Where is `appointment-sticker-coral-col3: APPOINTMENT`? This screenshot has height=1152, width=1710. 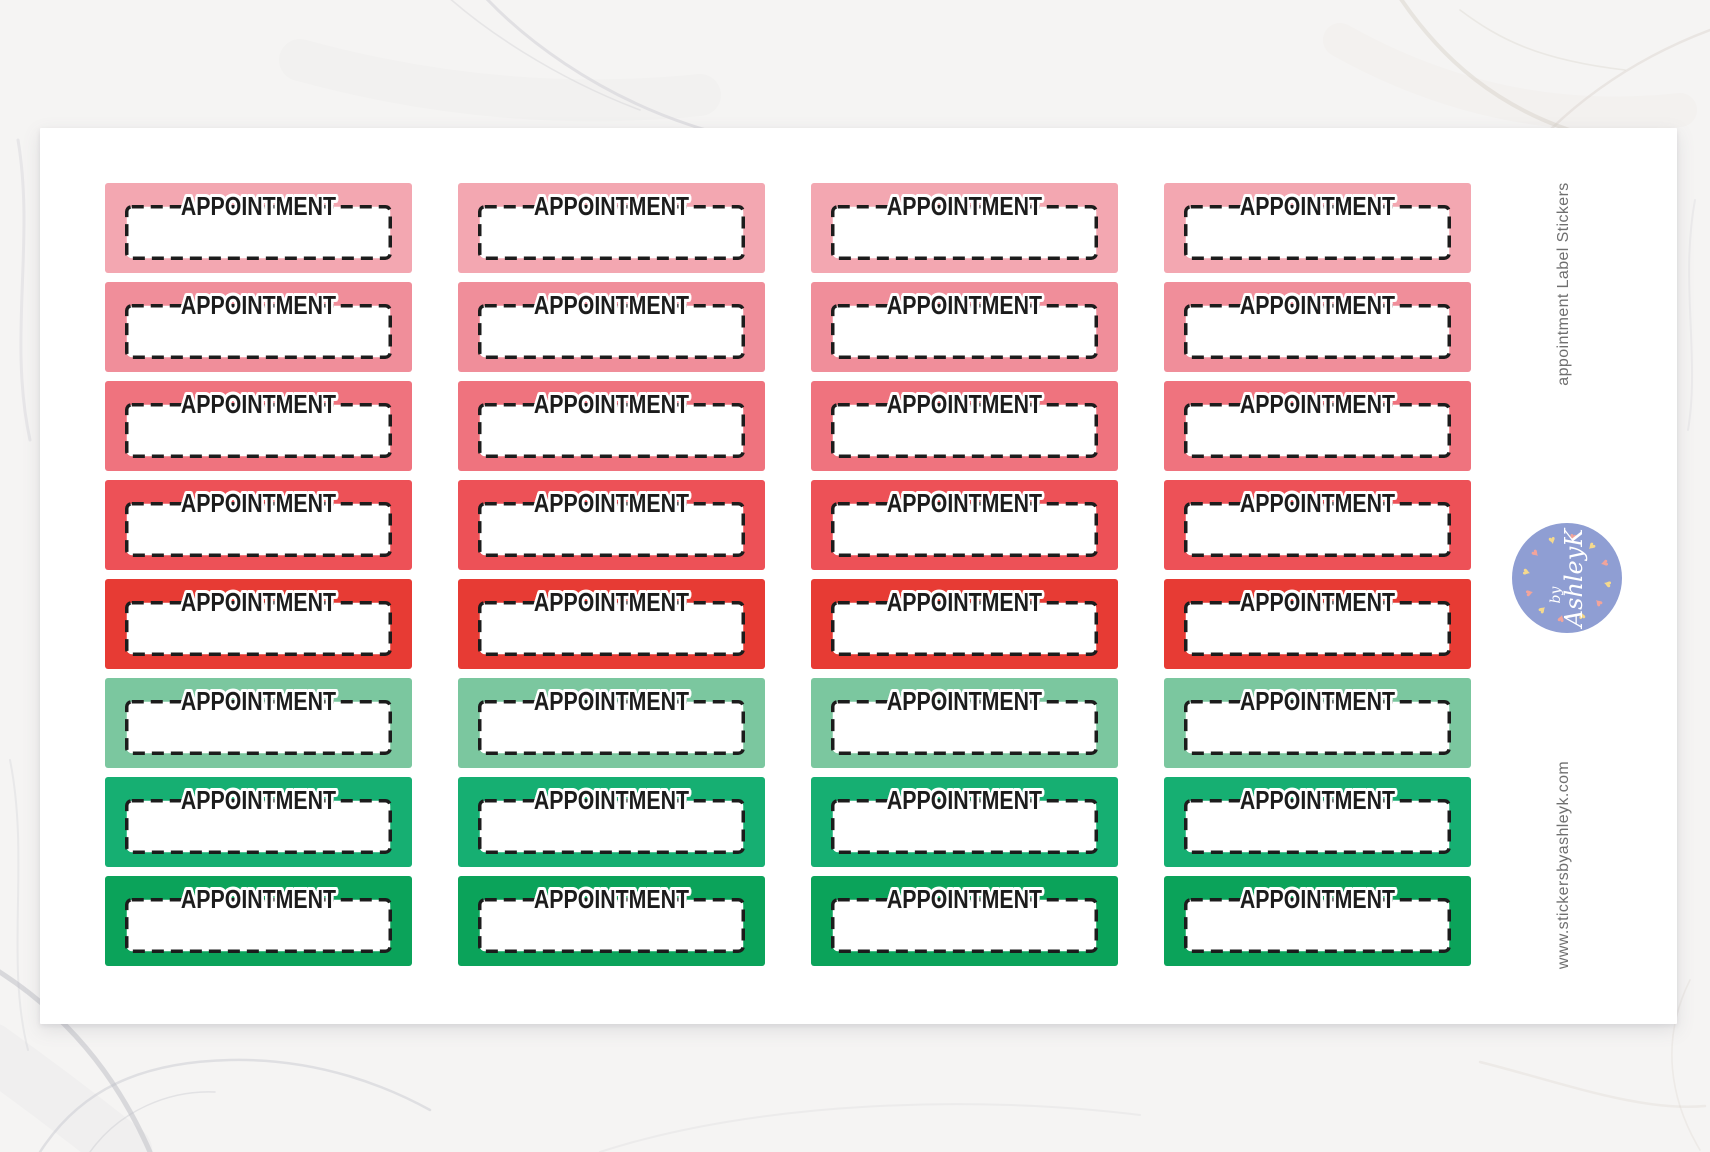
appointment-sticker-coral-col3: APPOINTMENT is located at coordinates (964, 525).